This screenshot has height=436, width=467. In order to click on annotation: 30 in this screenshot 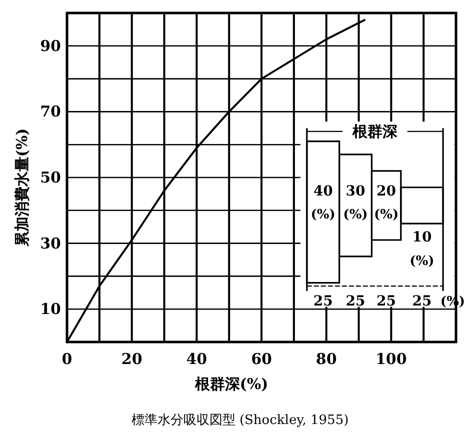, I will do `click(356, 192)`.